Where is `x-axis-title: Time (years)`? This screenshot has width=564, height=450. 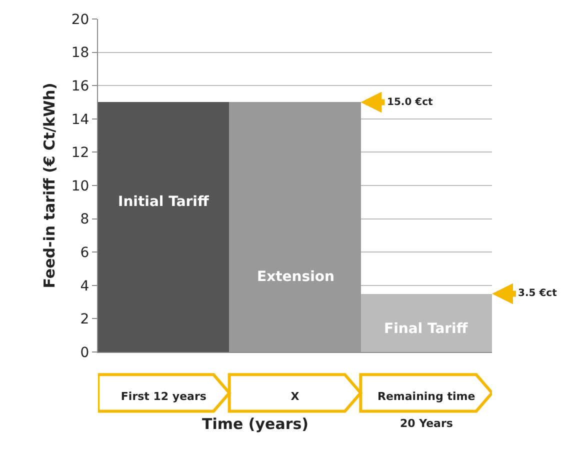 x-axis-title: Time (years) is located at coordinates (255, 424).